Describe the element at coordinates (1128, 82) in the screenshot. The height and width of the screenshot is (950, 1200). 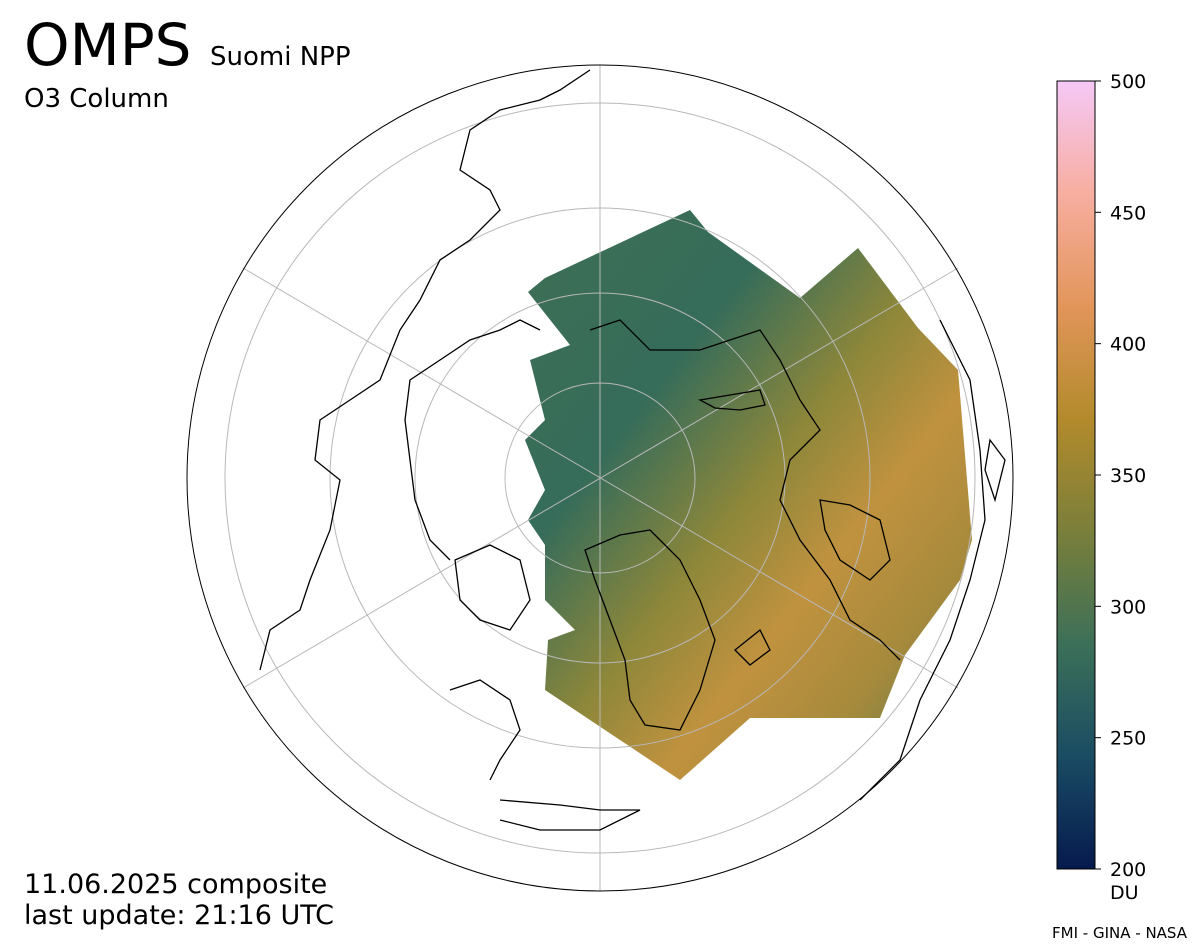
I see `colorbar-tick-label: 500` at that location.